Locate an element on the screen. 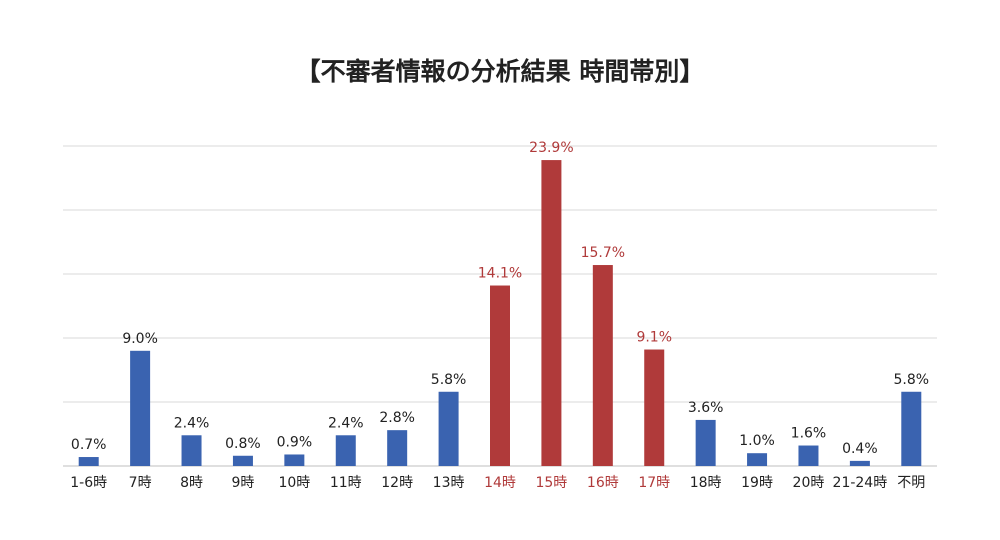  x-tick-label: 12時 is located at coordinates (397, 483).